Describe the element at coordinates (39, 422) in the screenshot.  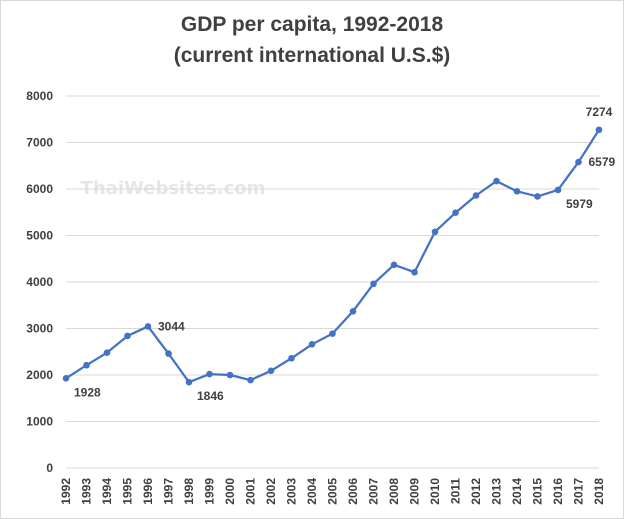
I see `y-tick-label: 1000` at that location.